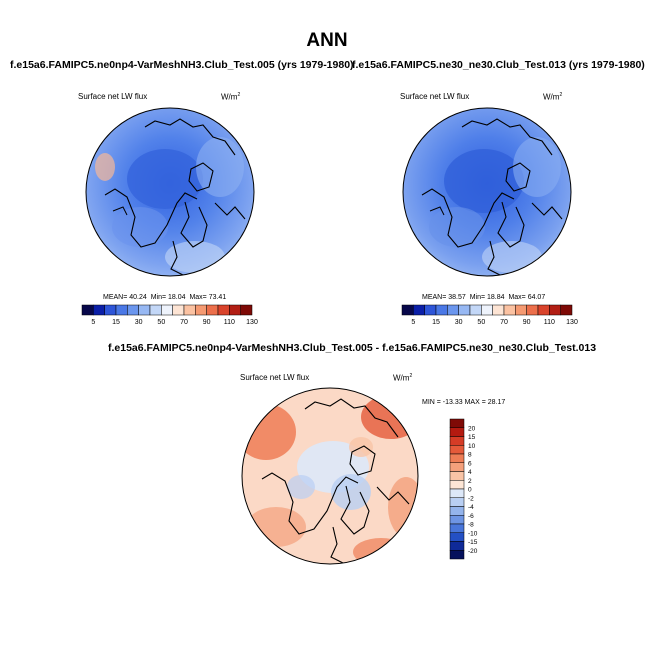 This screenshot has height=655, width=654. I want to click on diff-colorbar-label: -10, so click(473, 533).